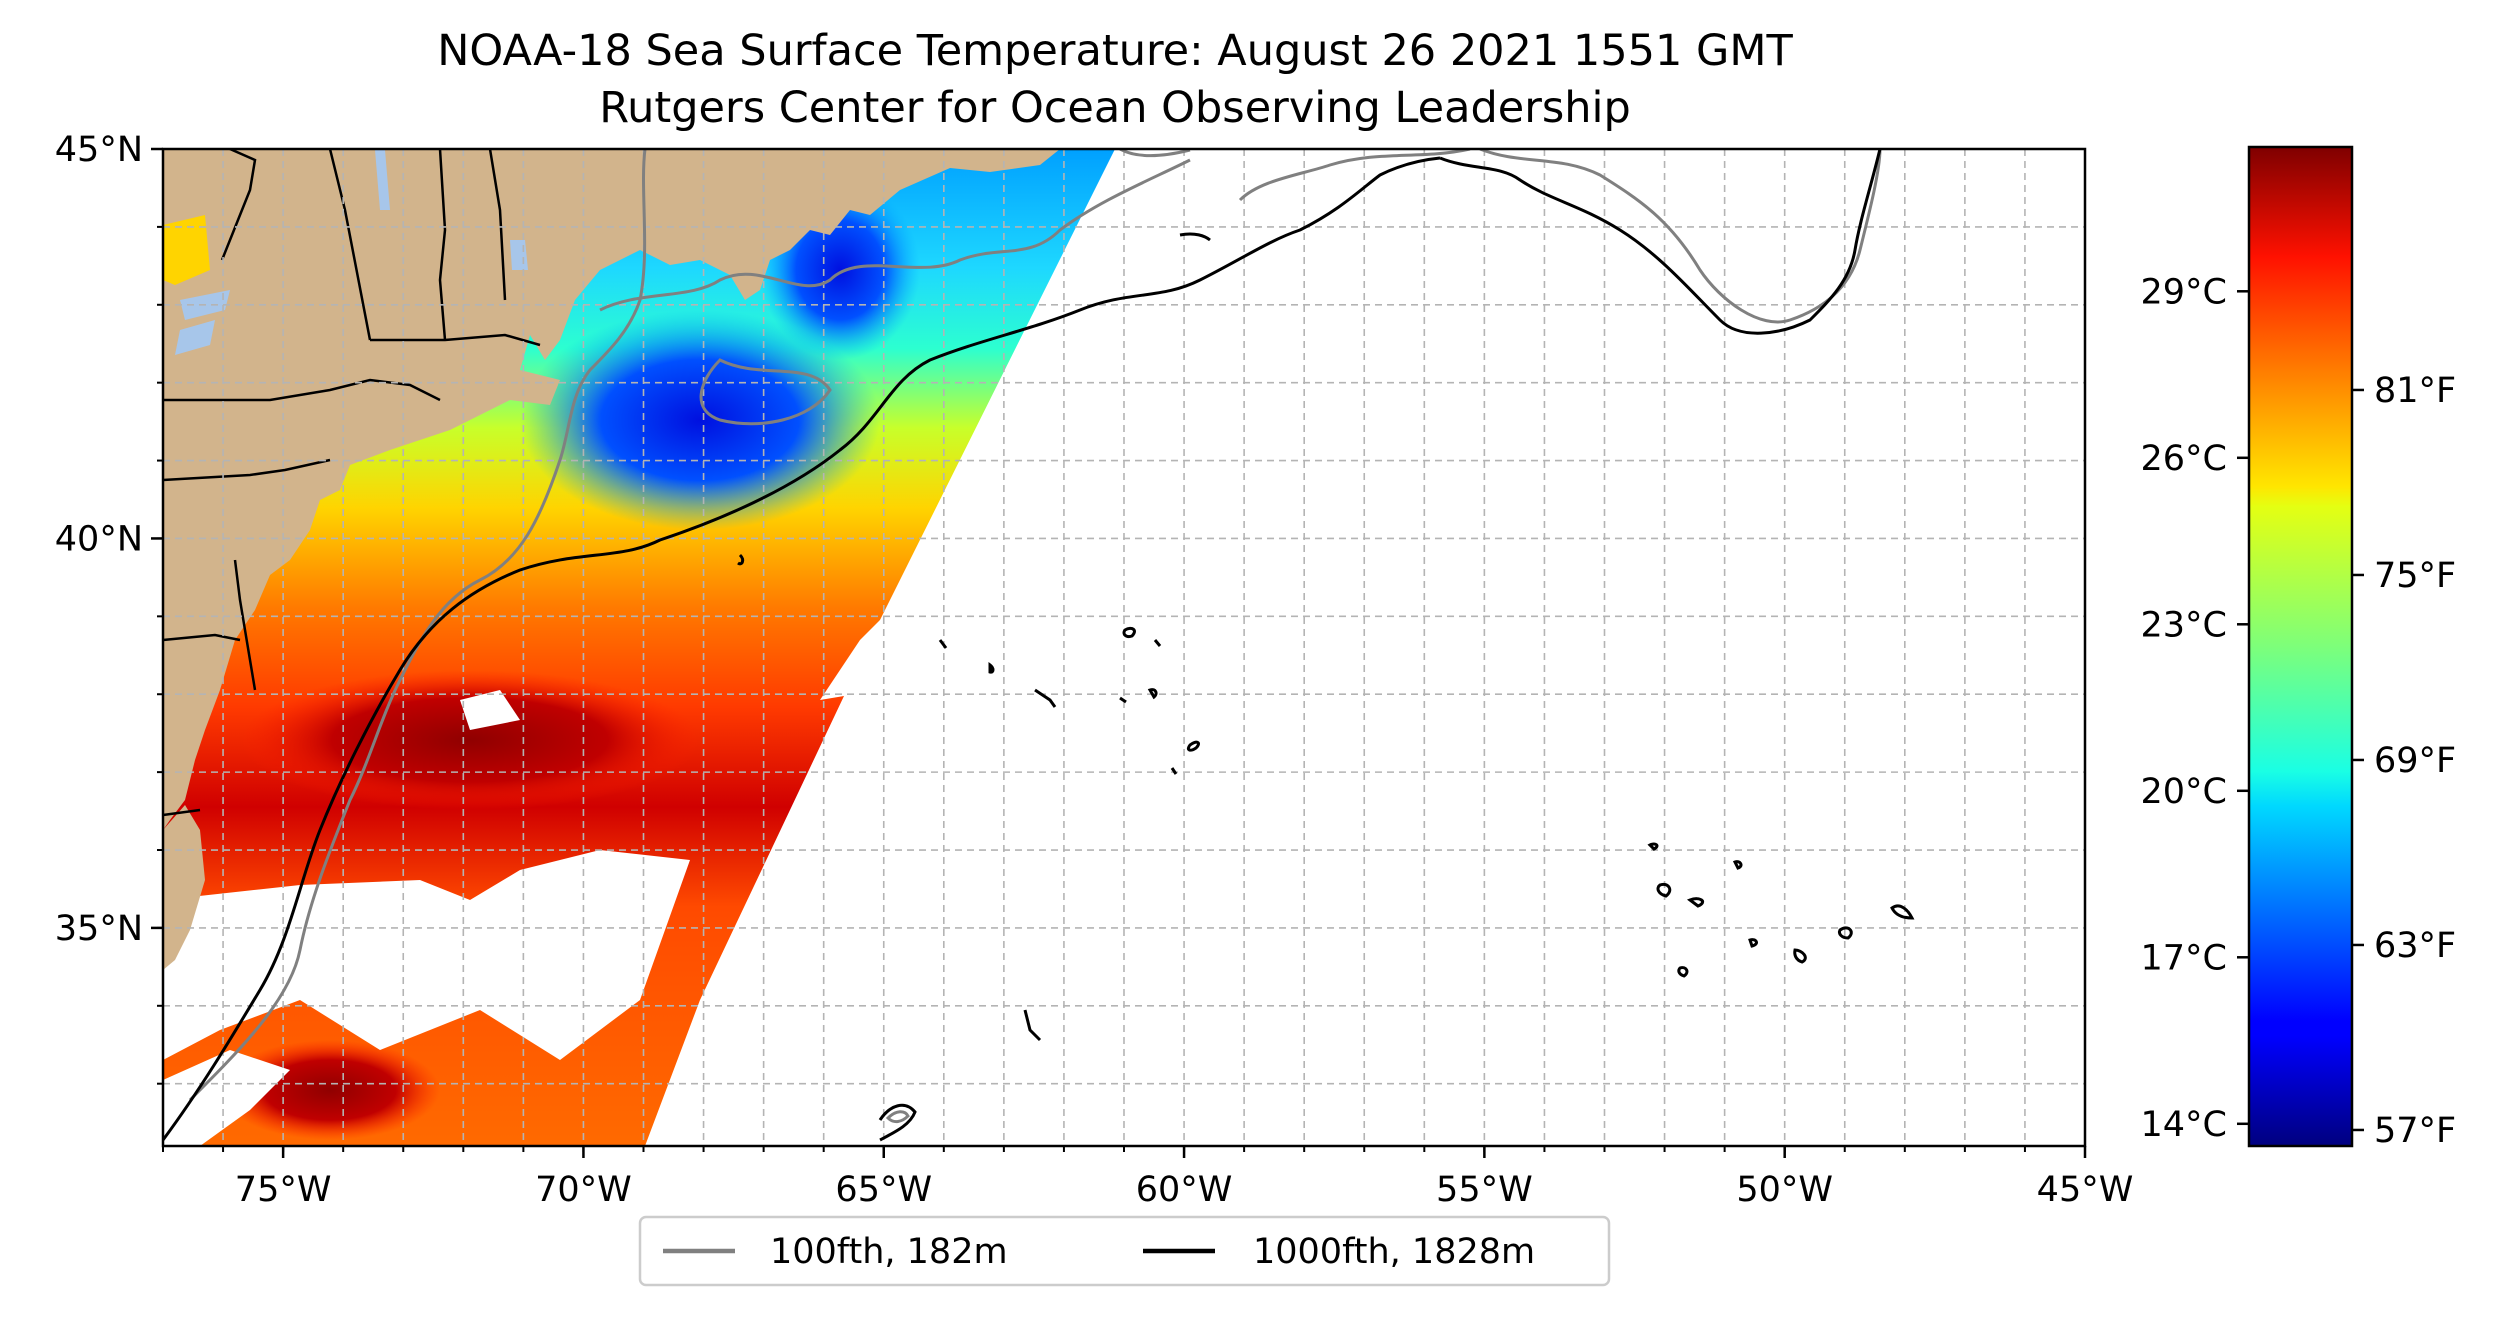 The image size is (2502, 1318). I want to click on lat-tick-label: 40°N, so click(99, 539).